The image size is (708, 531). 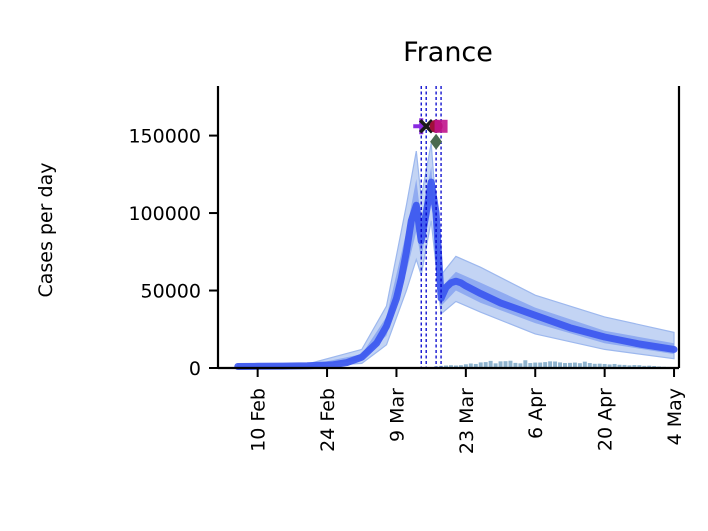 What do you see at coordinates (164, 137) in the screenshot?
I see `y-tick-label: 150000` at bounding box center [164, 137].